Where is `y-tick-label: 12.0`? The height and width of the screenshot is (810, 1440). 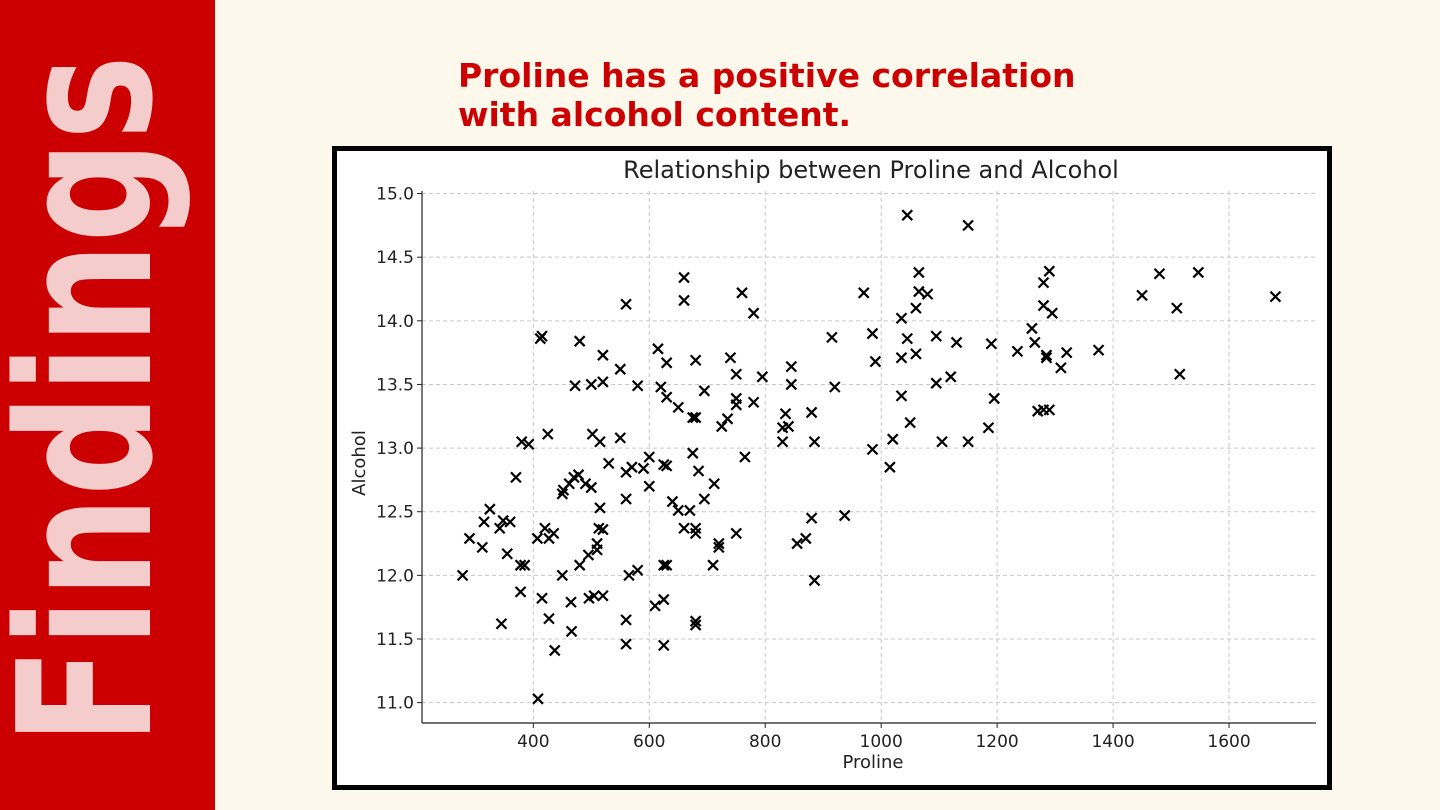
y-tick-label: 12.0 is located at coordinates (395, 576).